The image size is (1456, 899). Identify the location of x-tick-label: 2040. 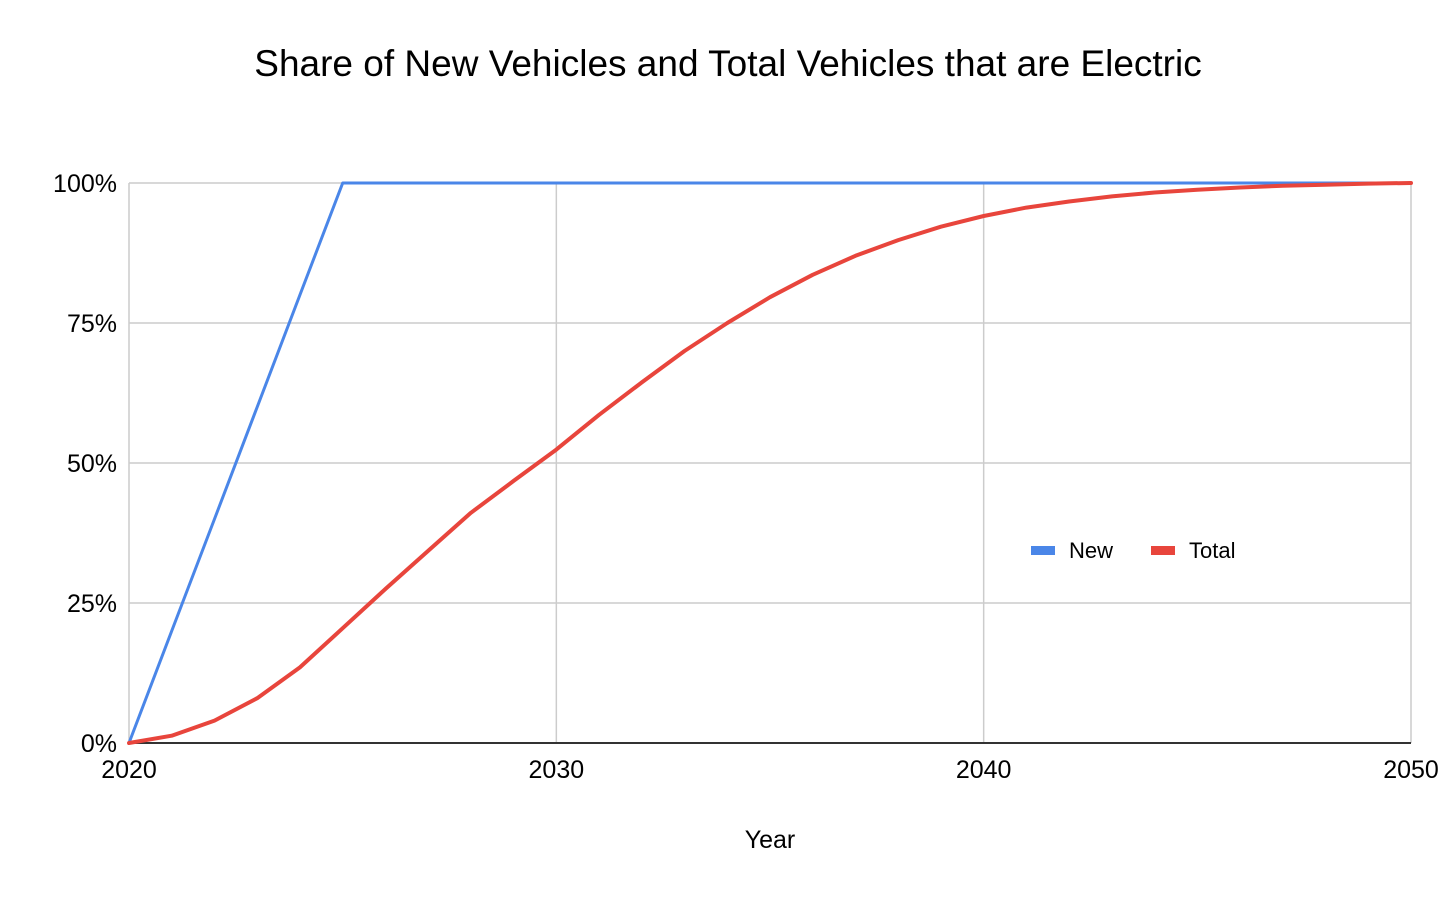
(984, 770).